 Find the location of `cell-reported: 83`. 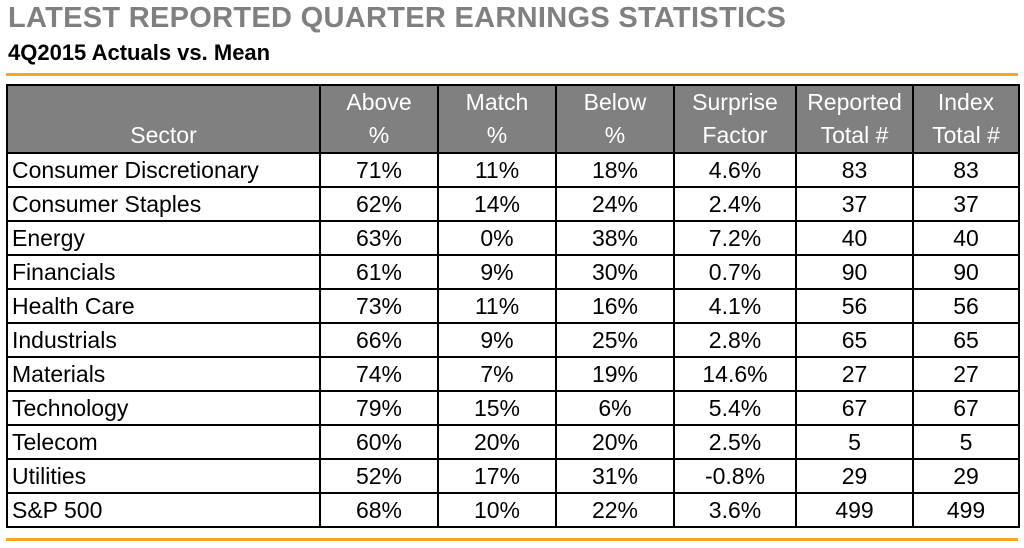

cell-reported: 83 is located at coordinates (854, 170).